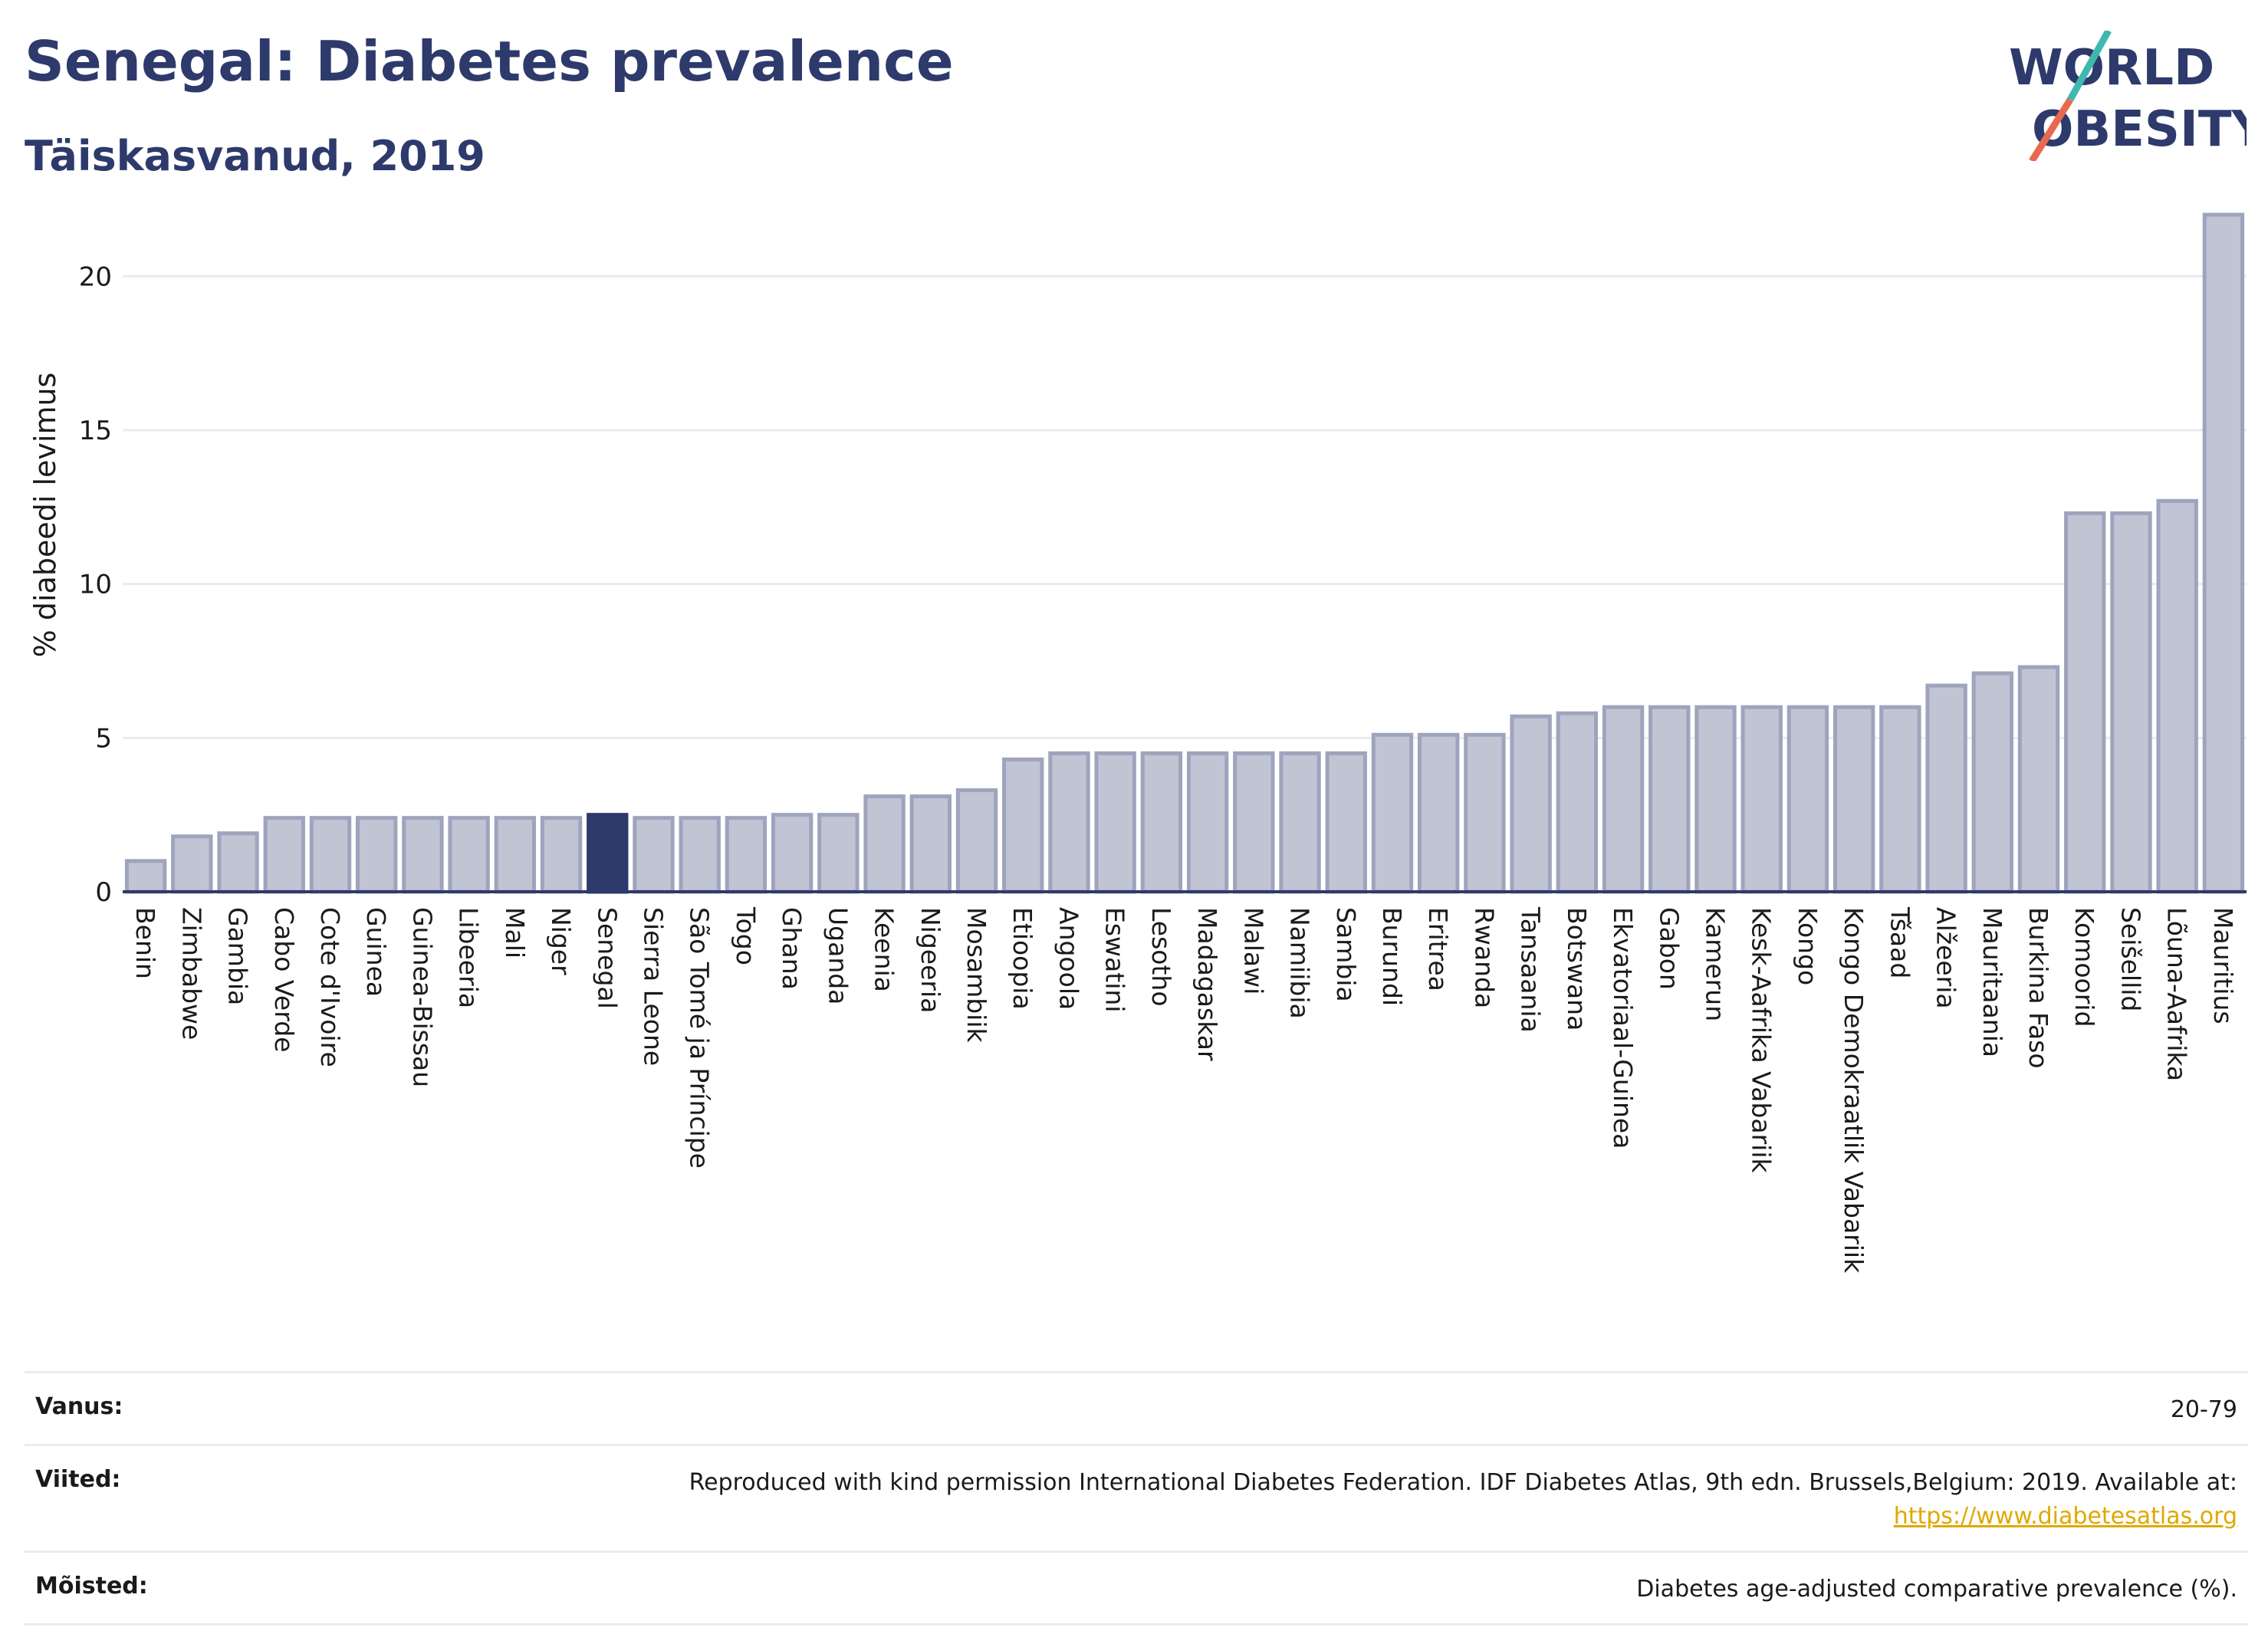  I want to click on x-tick-label: Lesotho, so click(1161, 957).